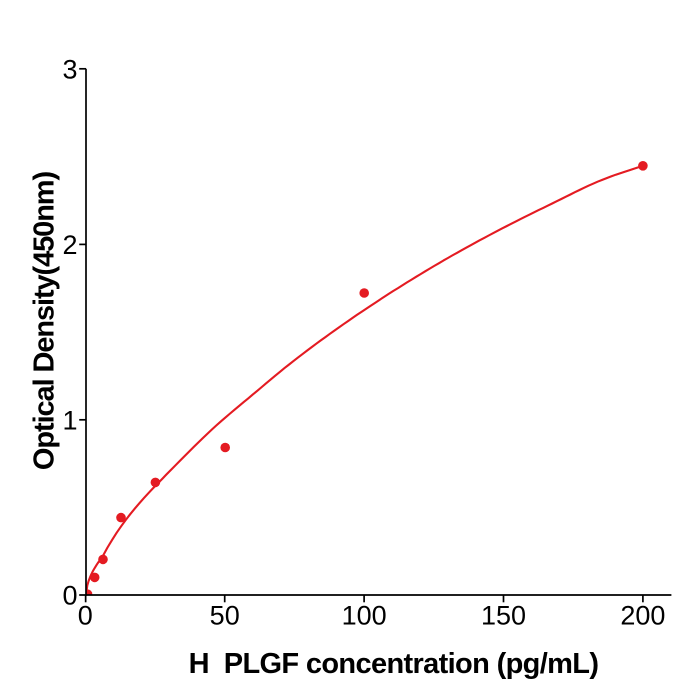 The image size is (700, 700). Describe the element at coordinates (394, 664) in the screenshot. I see `svg-text: H PLGF concentration (pg/mL)` at that location.